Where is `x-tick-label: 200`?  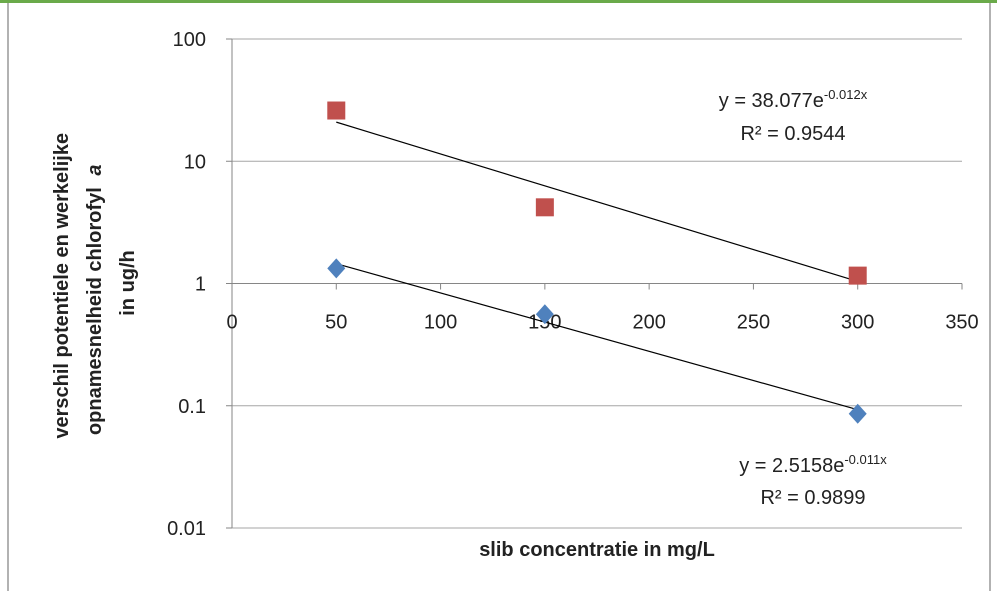
x-tick-label: 200 is located at coordinates (648, 323).